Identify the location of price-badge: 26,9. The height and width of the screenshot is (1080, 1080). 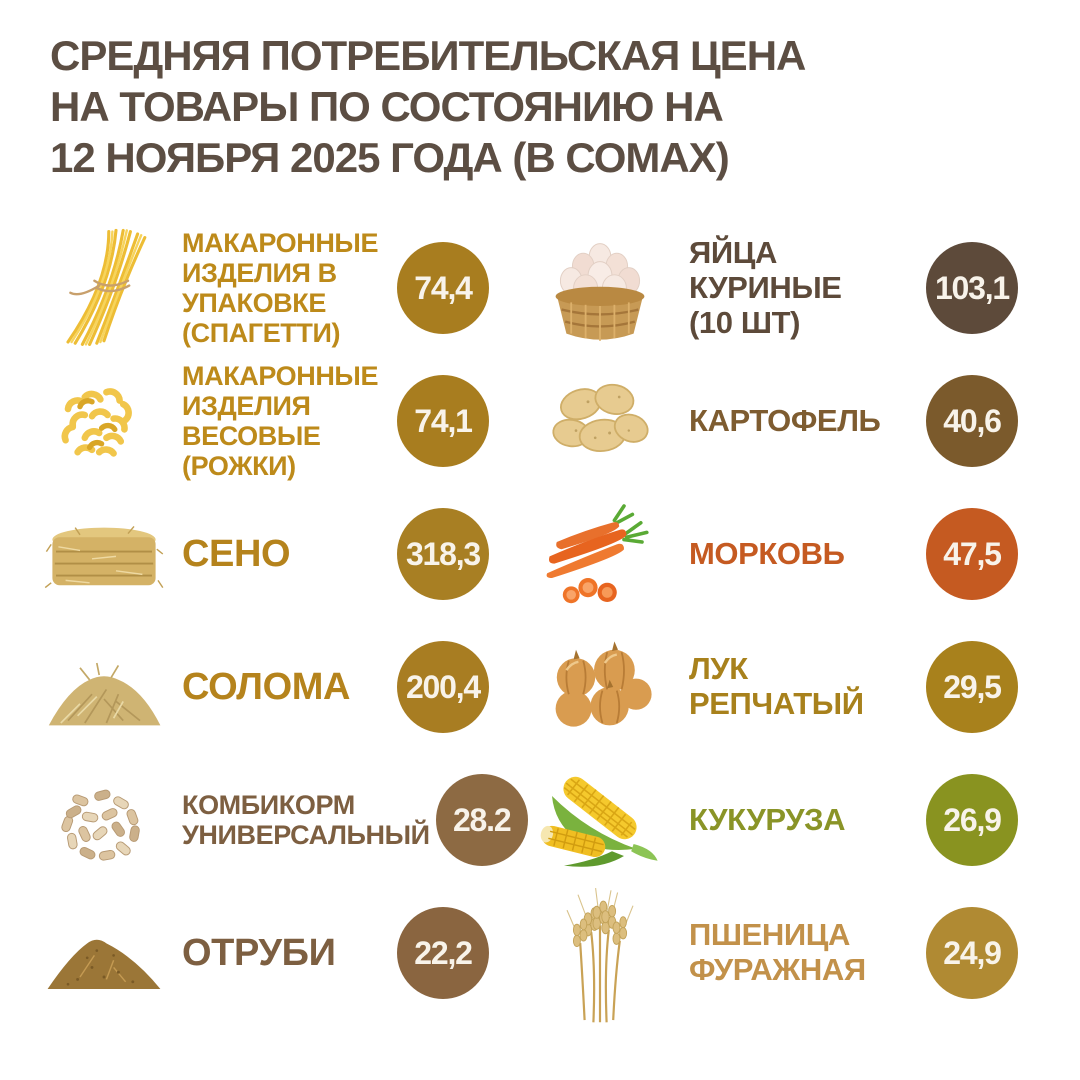
(972, 820).